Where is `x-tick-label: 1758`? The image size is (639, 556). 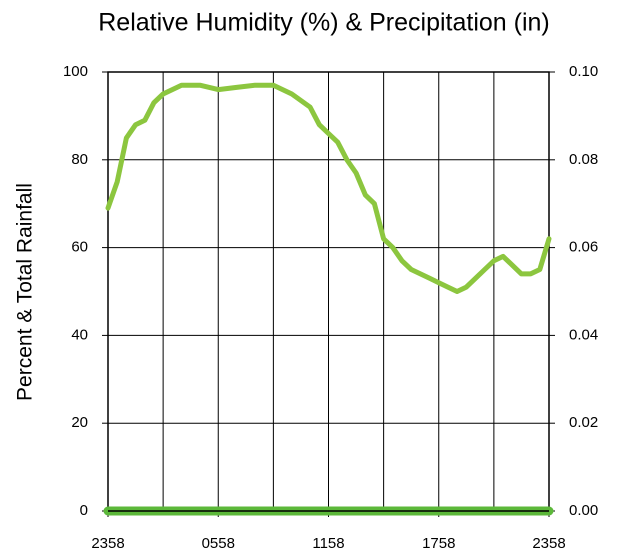
x-tick-label: 1758 is located at coordinates (438, 543).